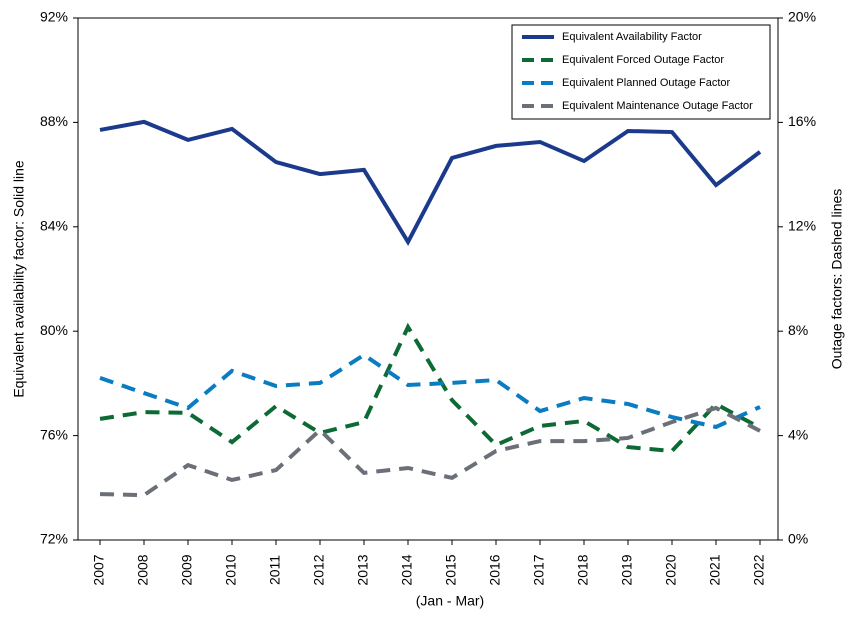 This screenshot has width=850, height=618. Describe the element at coordinates (643, 60) in the screenshot. I see `legend-label: Equivalent Forced Outage Factor` at that location.